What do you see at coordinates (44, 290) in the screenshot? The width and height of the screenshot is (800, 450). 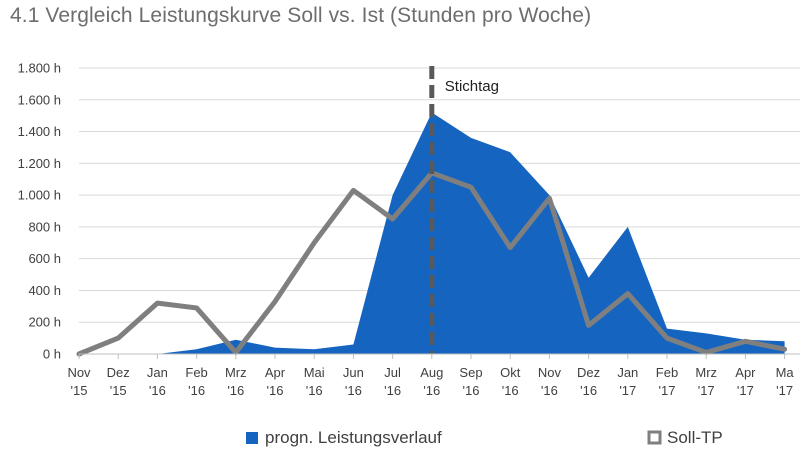 I see `y-tick-label: 400 h` at bounding box center [44, 290].